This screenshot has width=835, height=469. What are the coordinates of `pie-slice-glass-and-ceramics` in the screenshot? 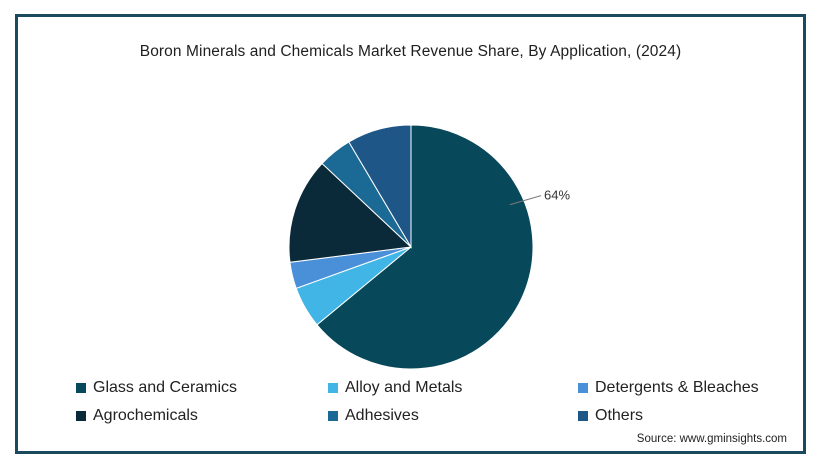 It's located at (425, 247).